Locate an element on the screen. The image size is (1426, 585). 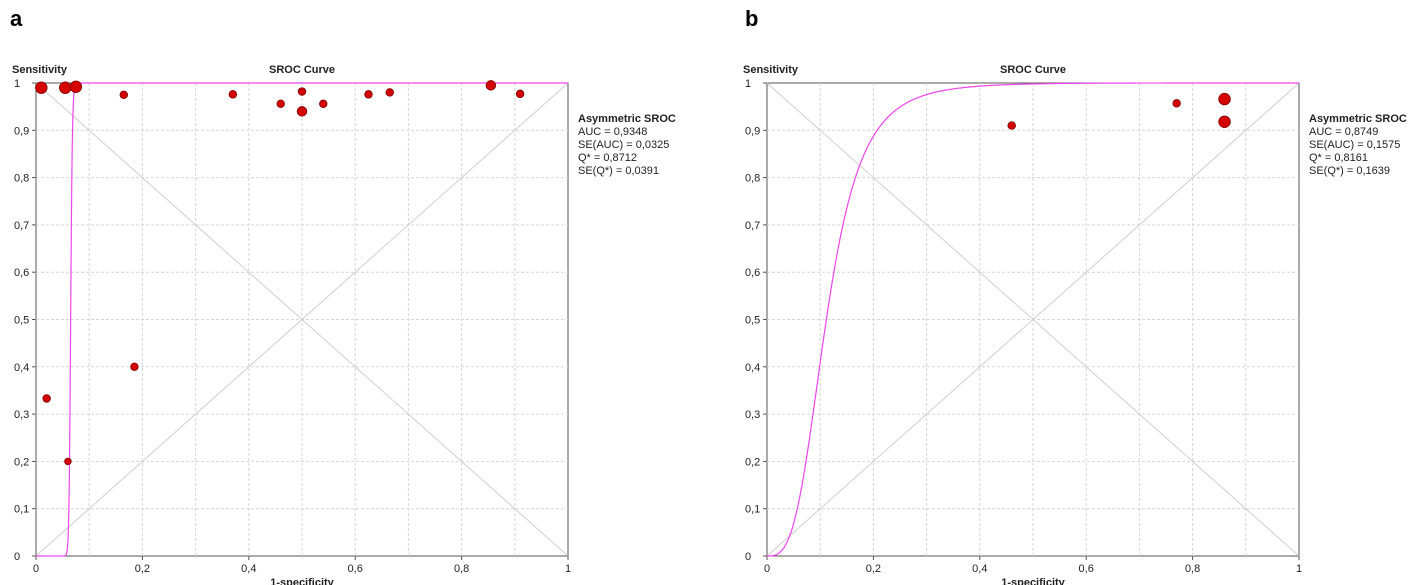
chart-a-stats-line: SE(Q*) = 0,0391 is located at coordinates (618, 171).